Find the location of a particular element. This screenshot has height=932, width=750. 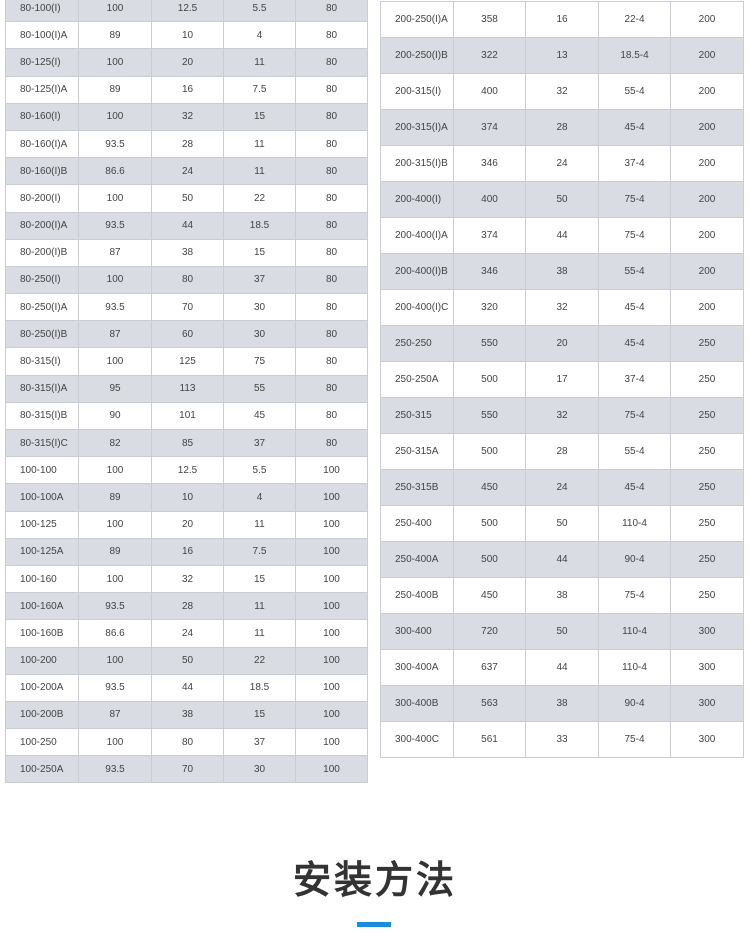

cell-flow: 95 is located at coordinates (115, 388).